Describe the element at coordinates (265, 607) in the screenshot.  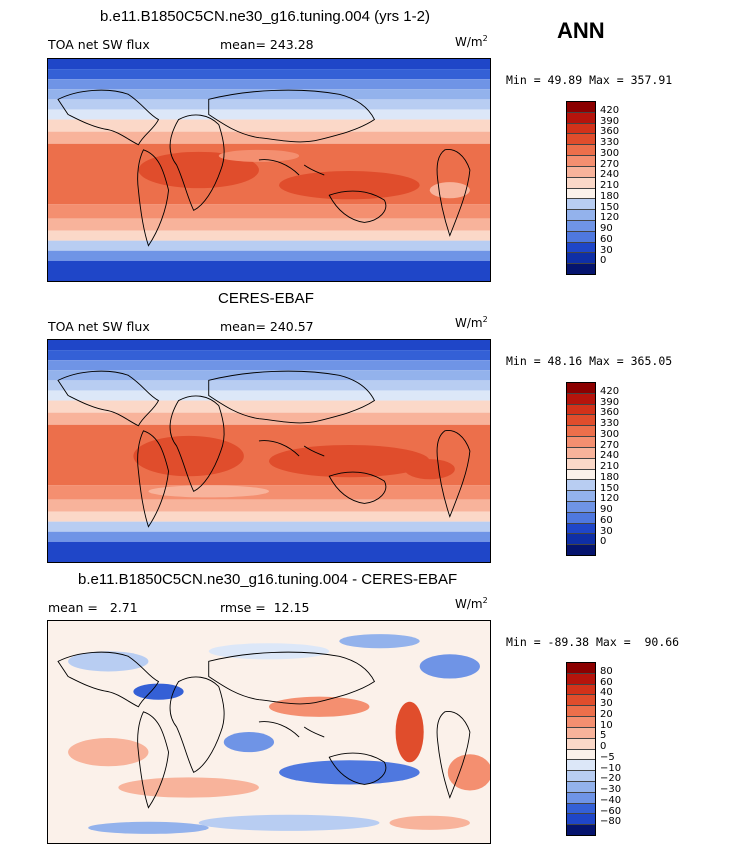
I see `panel-diff-rmse-label: rmse = 12.15` at that location.